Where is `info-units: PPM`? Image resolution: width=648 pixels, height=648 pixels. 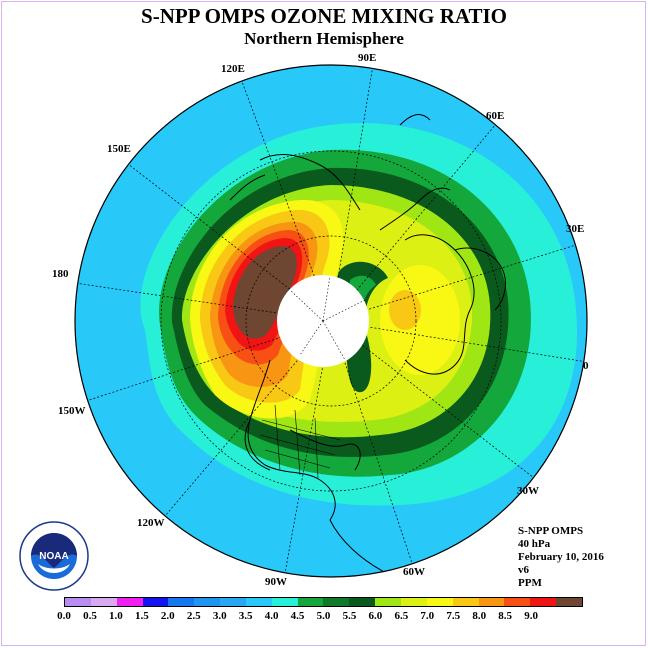 info-units: PPM is located at coordinates (530, 583).